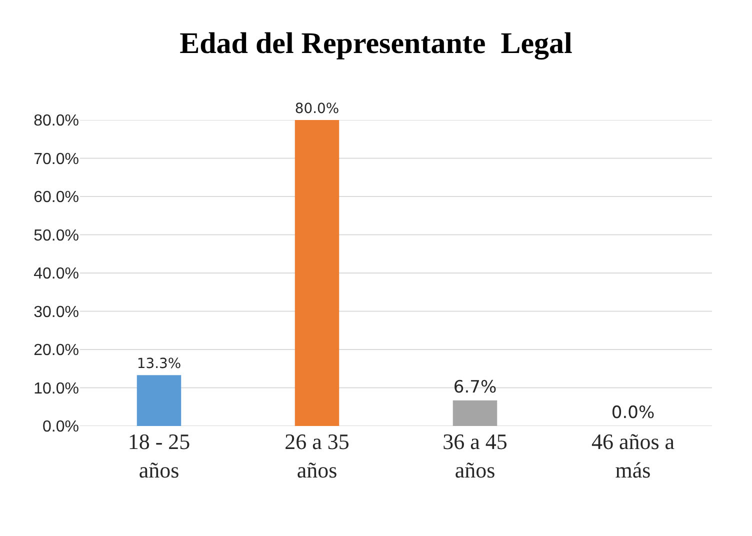 The image size is (752, 536). What do you see at coordinates (56, 121) in the screenshot?
I see `y-tick-label: 80.0%` at bounding box center [56, 121].